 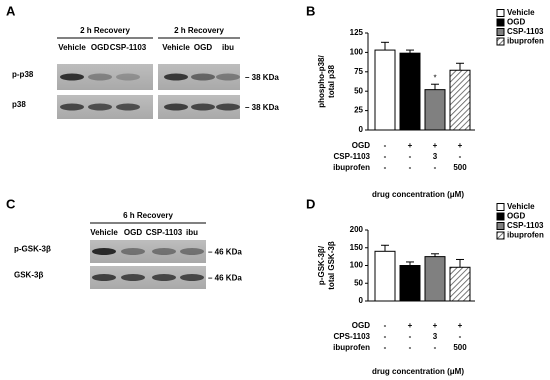 What do you see at coordinates (331, 265) in the screenshot?
I see `y-axis-label: total GSK-3β` at bounding box center [331, 265].